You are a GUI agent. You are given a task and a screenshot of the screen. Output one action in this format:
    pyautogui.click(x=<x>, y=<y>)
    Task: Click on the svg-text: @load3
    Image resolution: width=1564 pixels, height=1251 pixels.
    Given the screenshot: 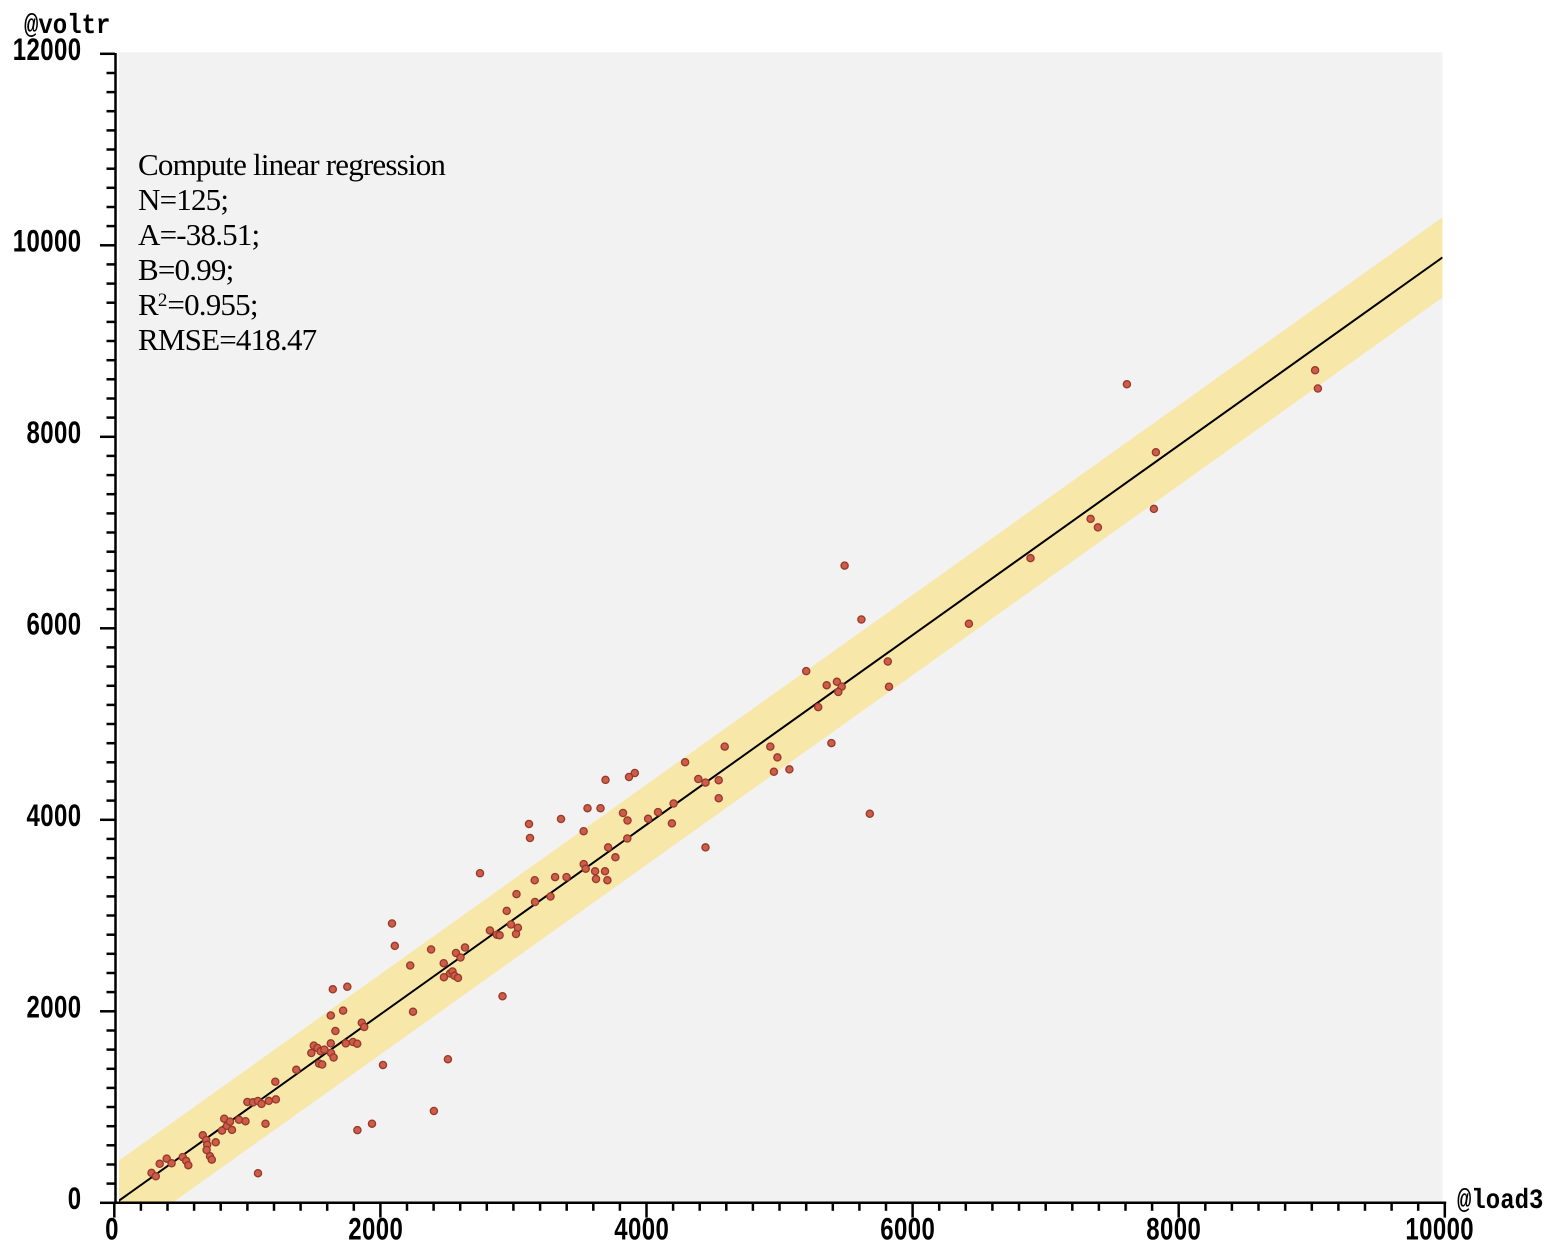 What is the action you would take?
    pyautogui.click(x=1500, y=1200)
    